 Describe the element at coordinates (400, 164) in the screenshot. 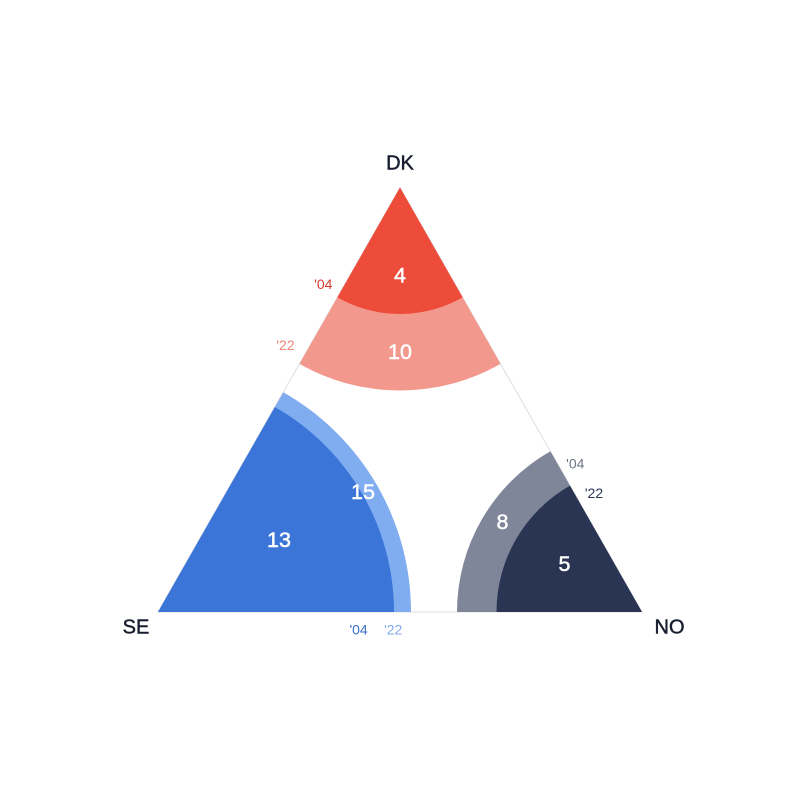

I see `svg-text: DK` at that location.